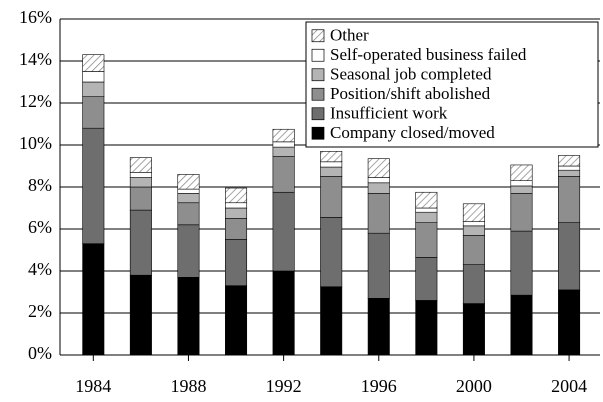  I want to click on legend-label: Company closed/moved, so click(412, 132).